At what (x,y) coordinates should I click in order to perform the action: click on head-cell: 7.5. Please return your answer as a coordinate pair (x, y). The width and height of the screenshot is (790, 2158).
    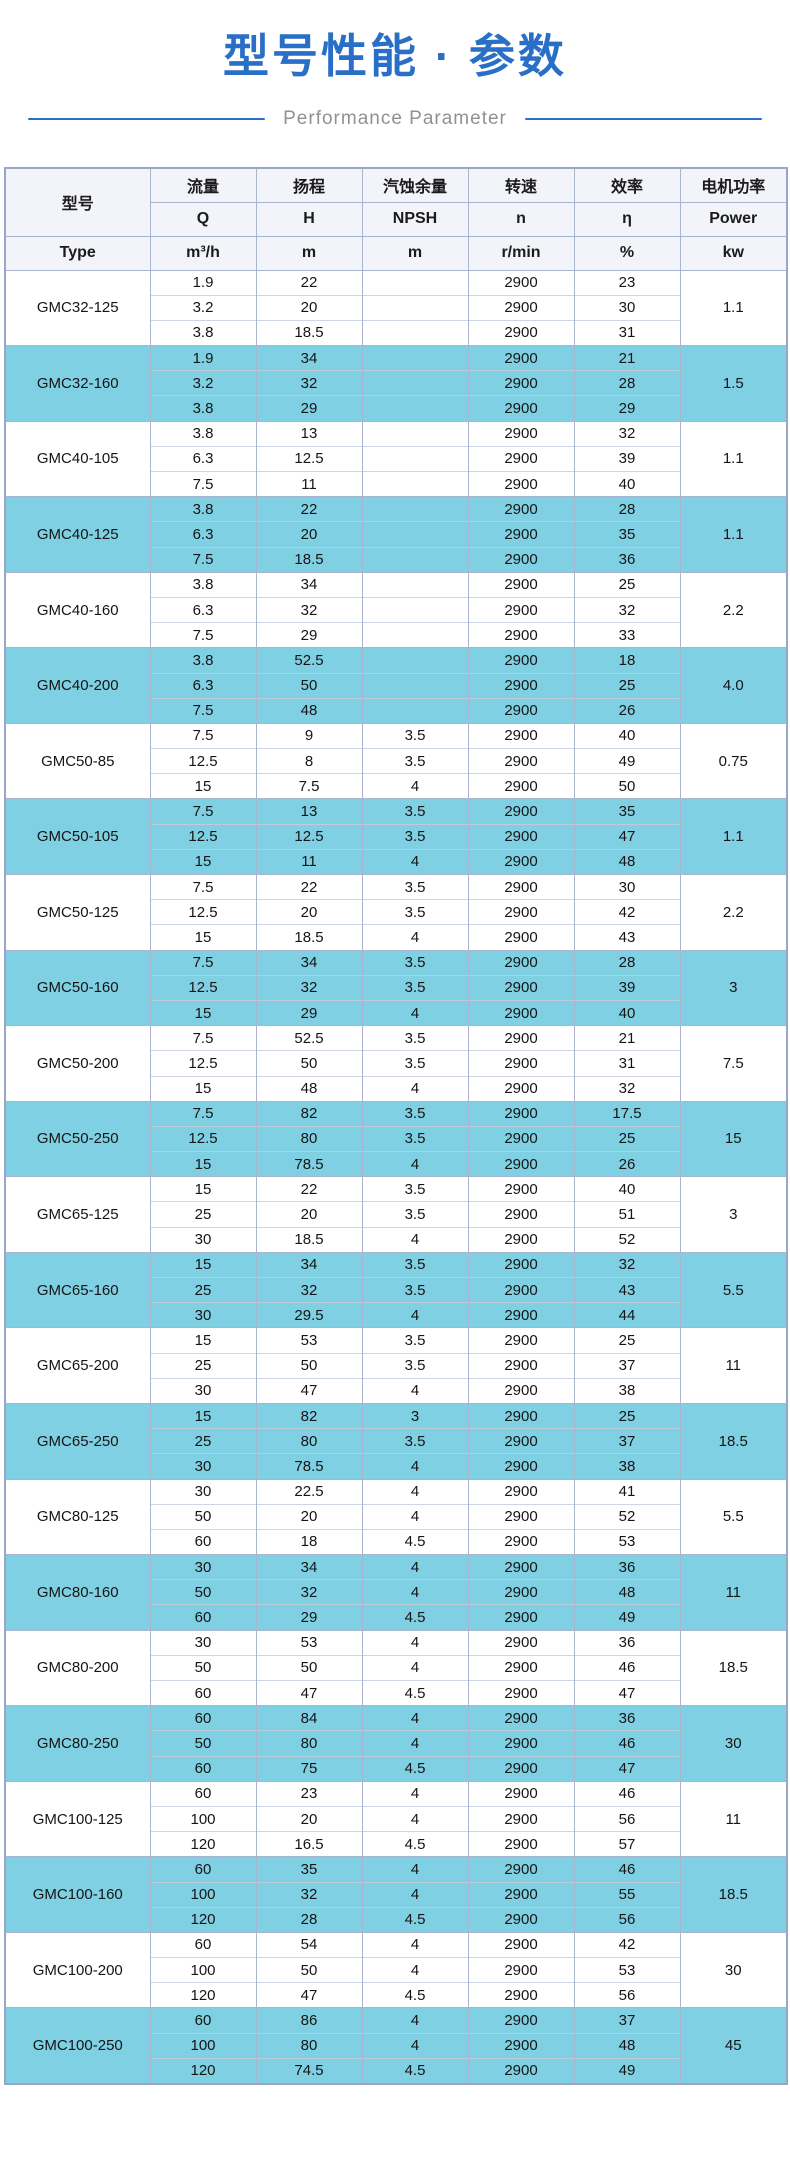
    Looking at the image, I should click on (308, 786).